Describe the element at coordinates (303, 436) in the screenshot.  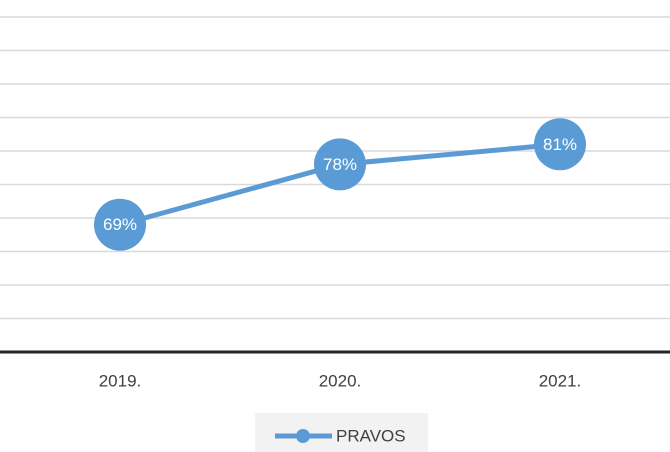
I see `legend-marker` at that location.